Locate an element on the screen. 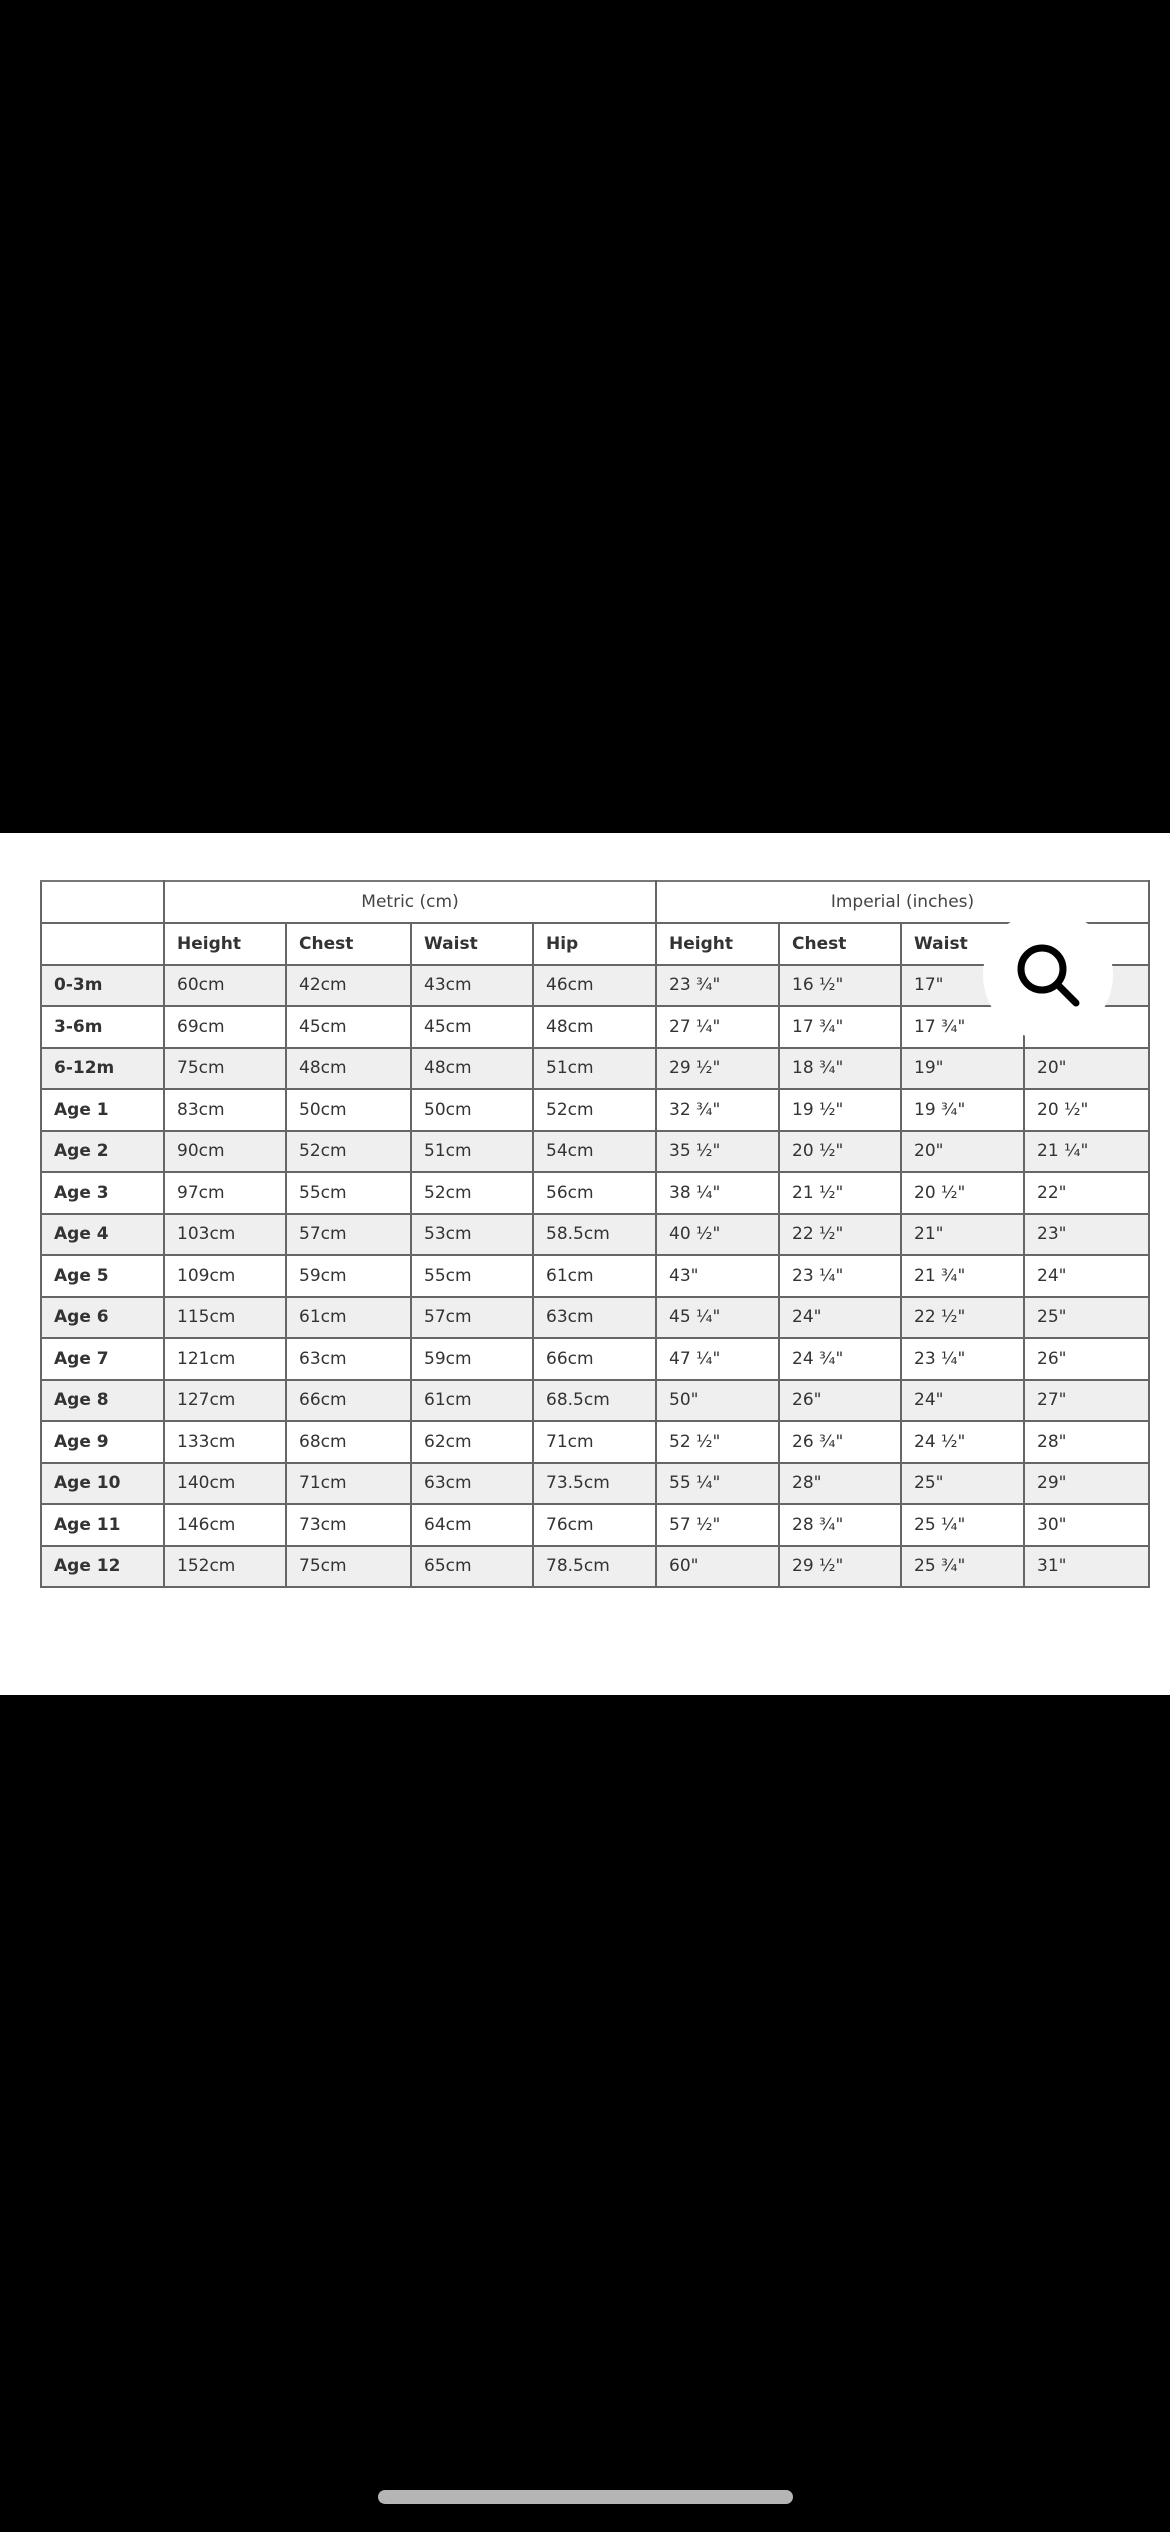 This screenshot has width=1170, height=2532. table-cell: 127cm is located at coordinates (225, 1400).